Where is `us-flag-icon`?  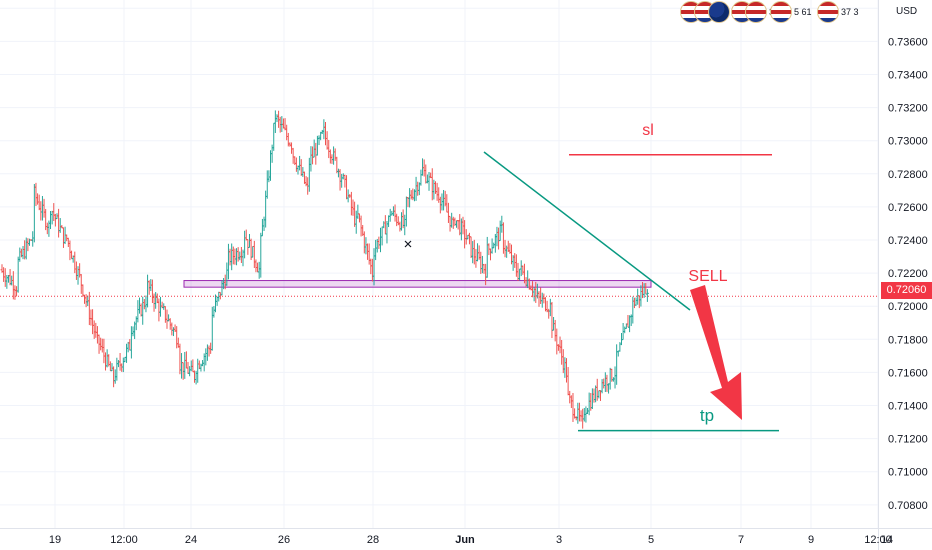 us-flag-icon is located at coordinates (828, 12).